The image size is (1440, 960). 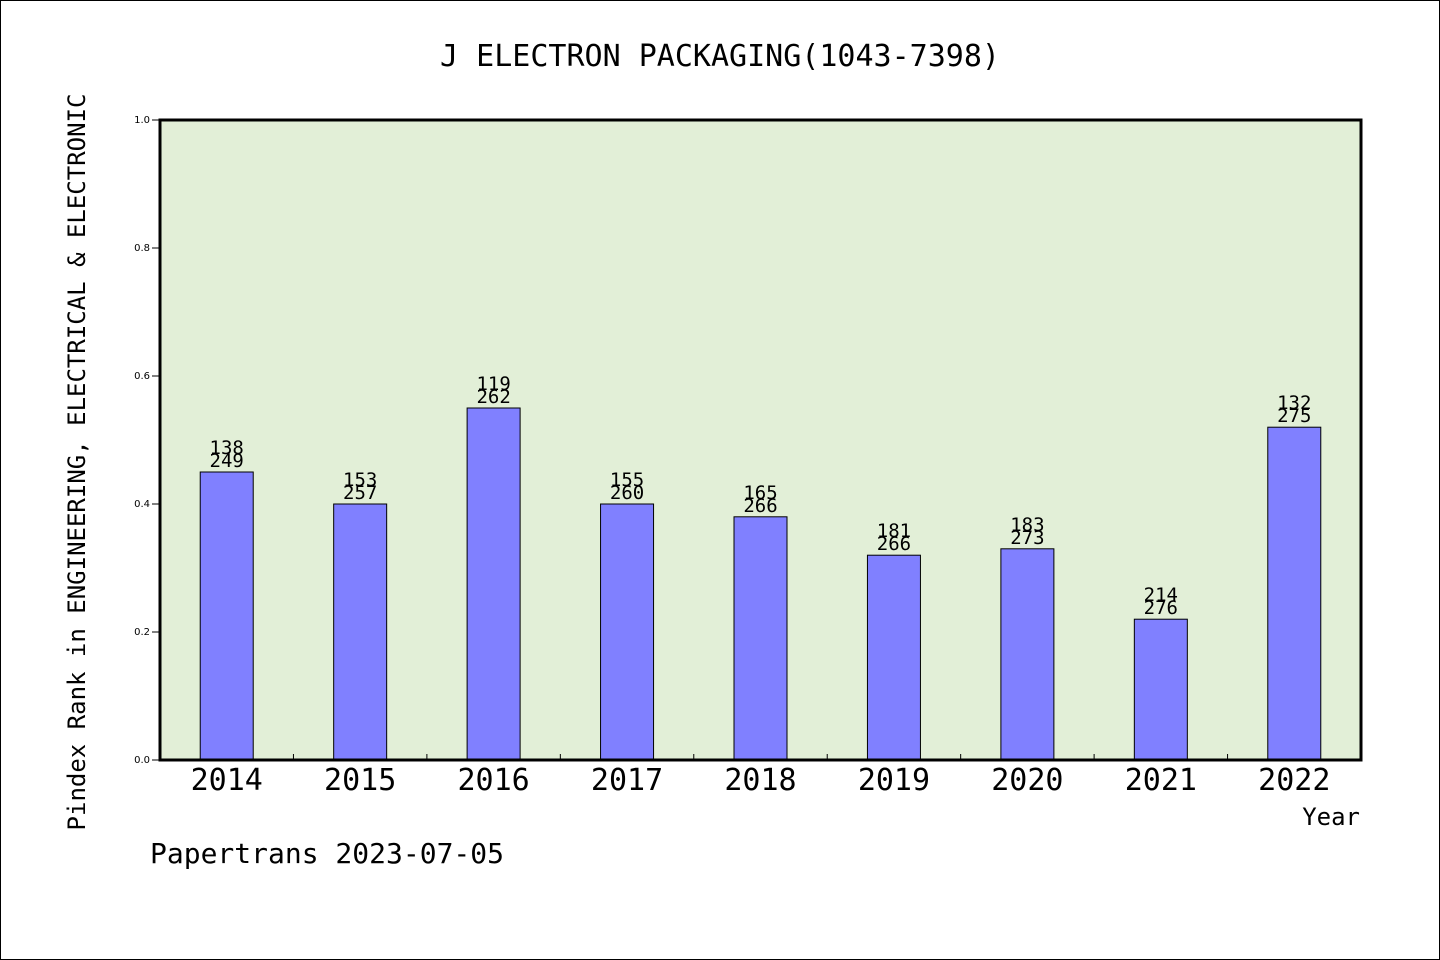 What do you see at coordinates (360, 480) in the screenshot?
I see `bar-rank-label: 153` at bounding box center [360, 480].